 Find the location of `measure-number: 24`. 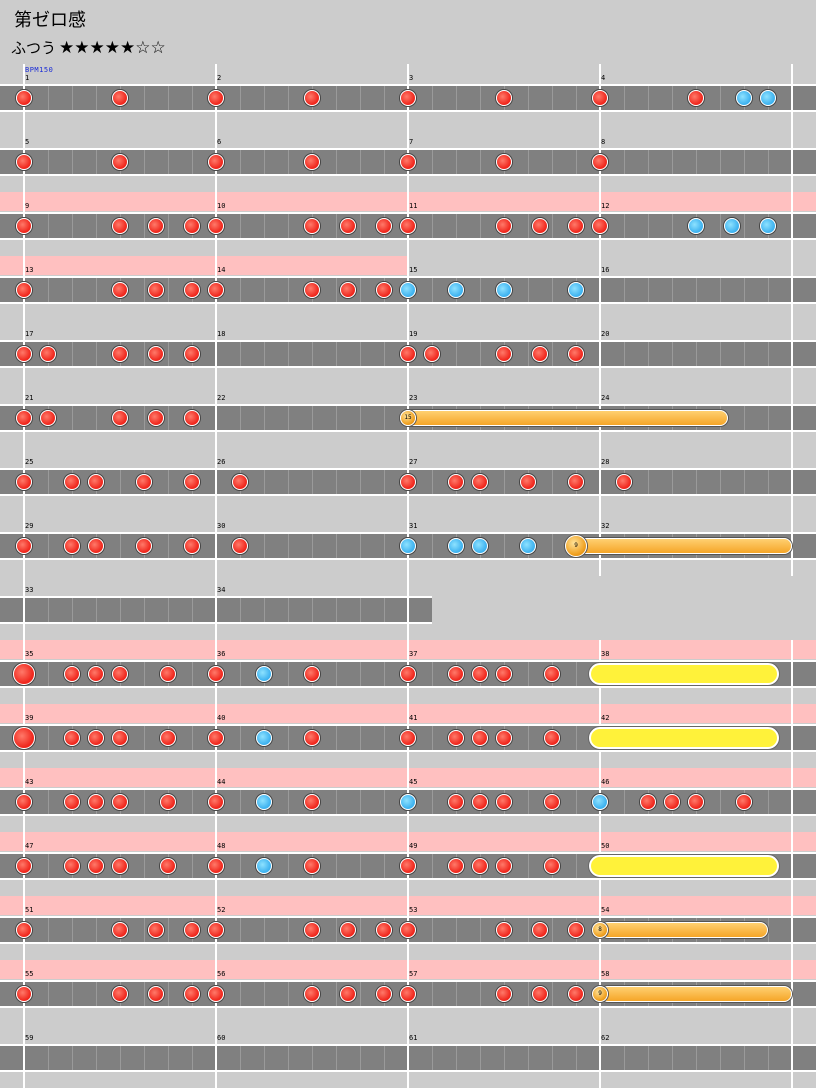

measure-number: 24 is located at coordinates (605, 398).